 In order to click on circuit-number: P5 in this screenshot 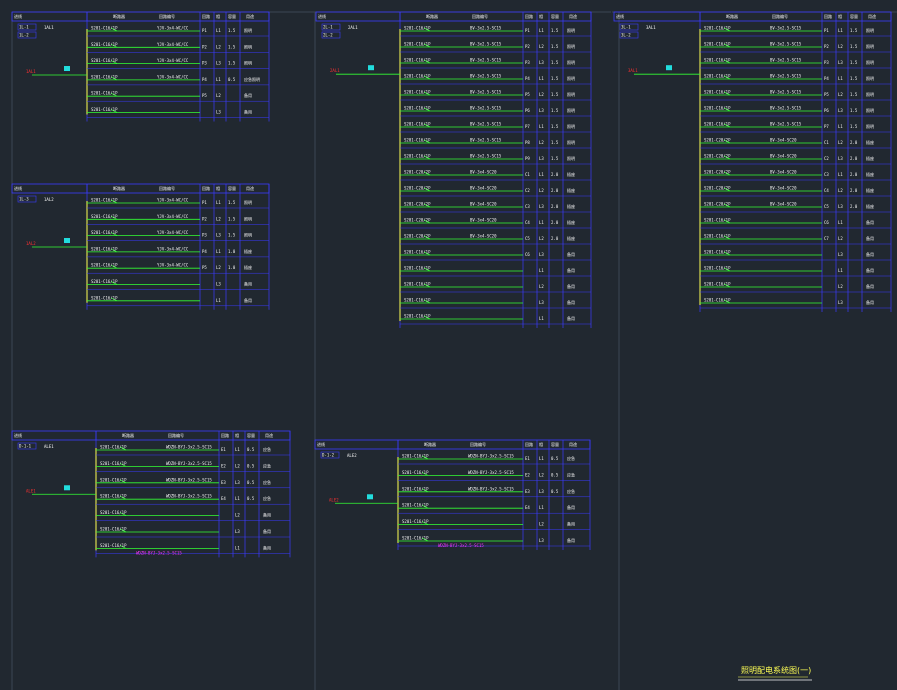, I will do `click(527, 94)`.